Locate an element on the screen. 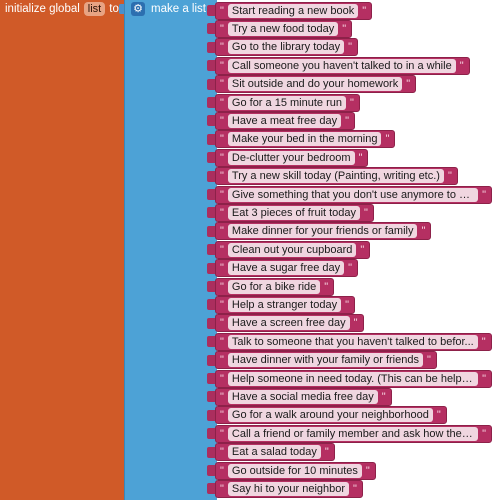  text-string-block: " Have a meat free day " is located at coordinates (285, 120).